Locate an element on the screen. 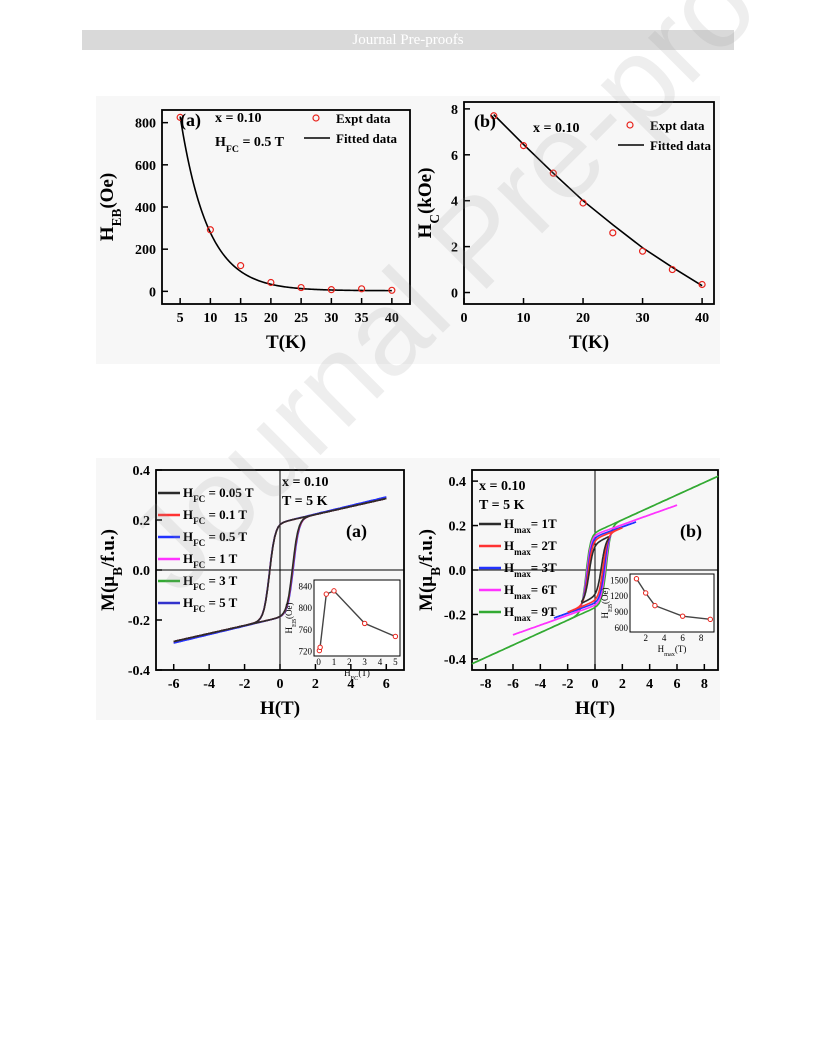 This screenshot has width=816, height=1056. y-tick-label: 600 is located at coordinates (145, 166).